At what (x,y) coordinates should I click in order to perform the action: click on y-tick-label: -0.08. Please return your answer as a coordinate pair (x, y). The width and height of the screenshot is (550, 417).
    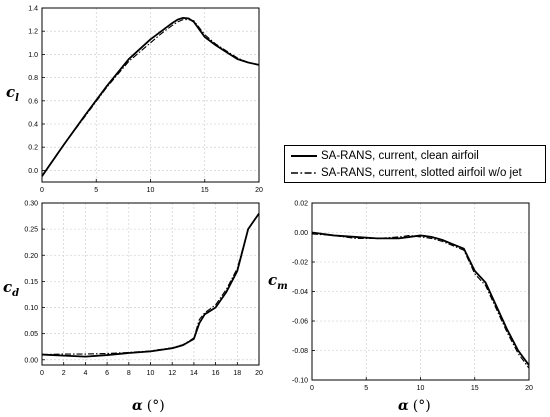
    Looking at the image, I should click on (300, 351).